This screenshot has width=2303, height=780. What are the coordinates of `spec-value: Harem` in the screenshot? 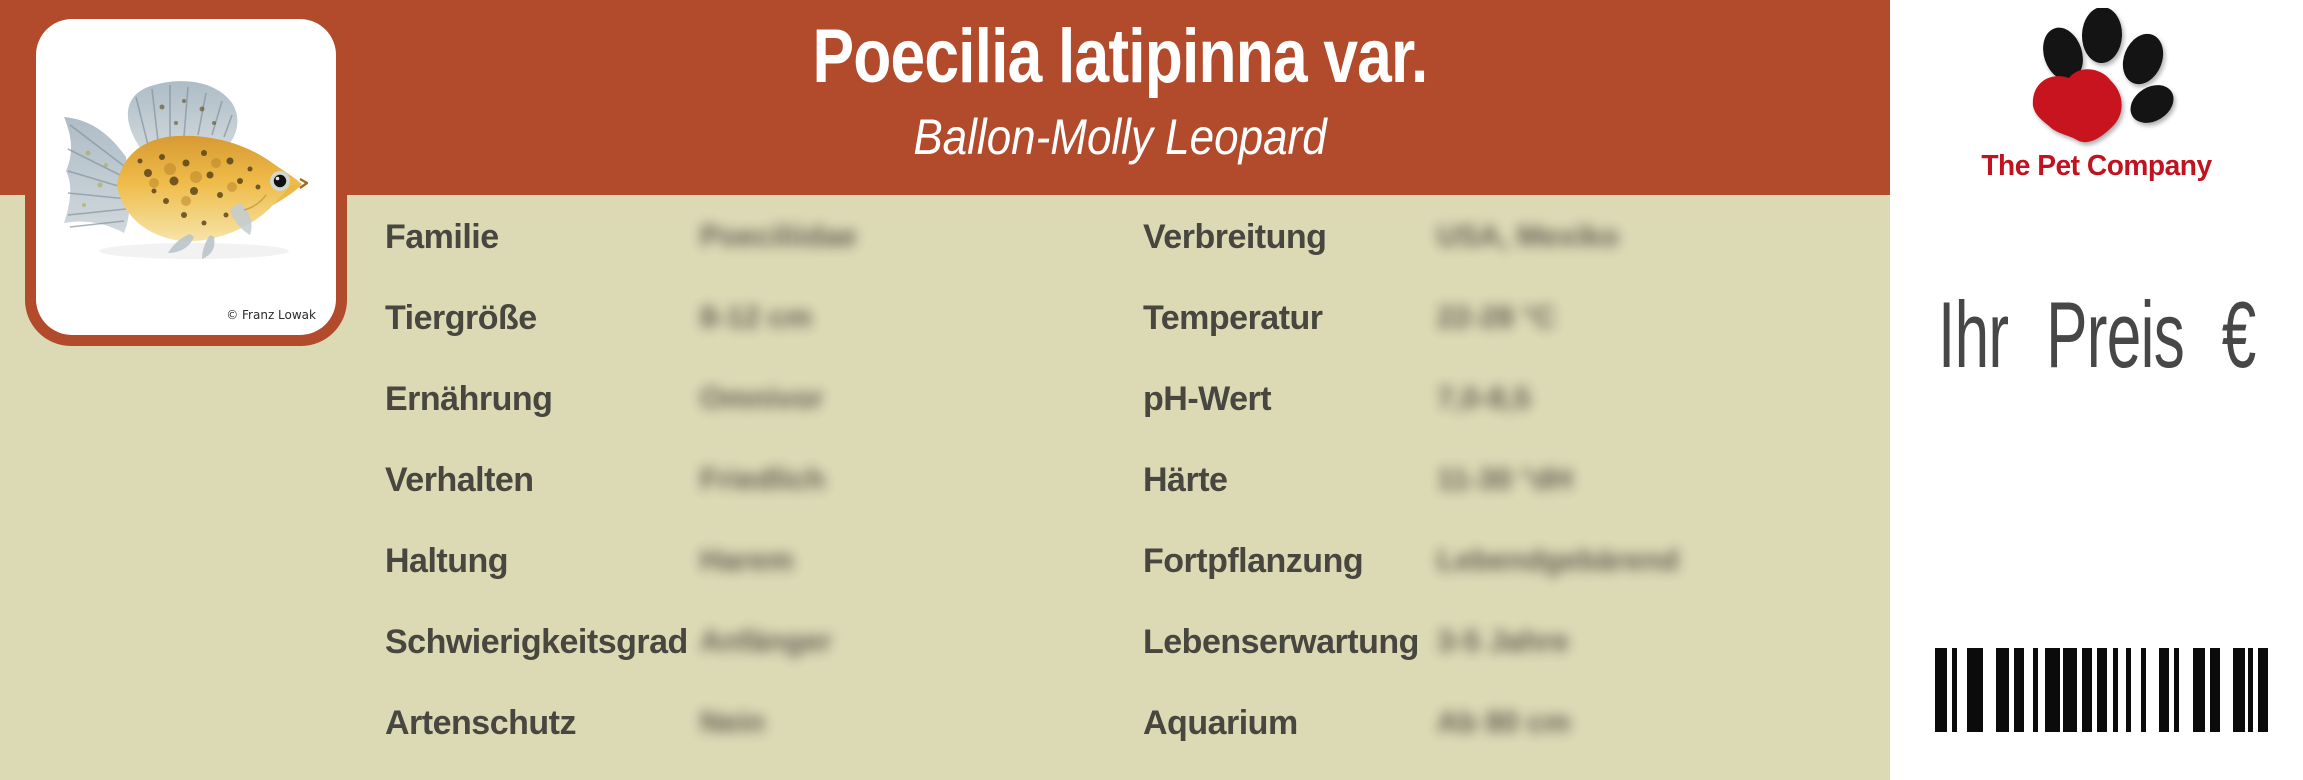 It's located at (747, 560).